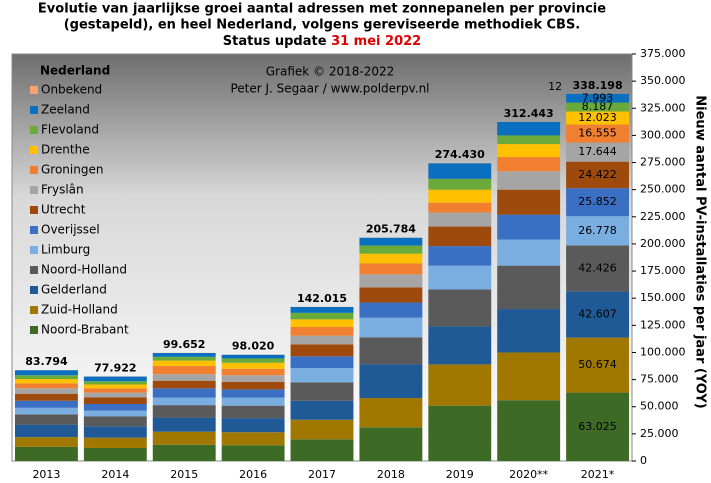 The image size is (711, 483). Describe the element at coordinates (597, 117) in the screenshot. I see `value-label: 12.023` at that location.